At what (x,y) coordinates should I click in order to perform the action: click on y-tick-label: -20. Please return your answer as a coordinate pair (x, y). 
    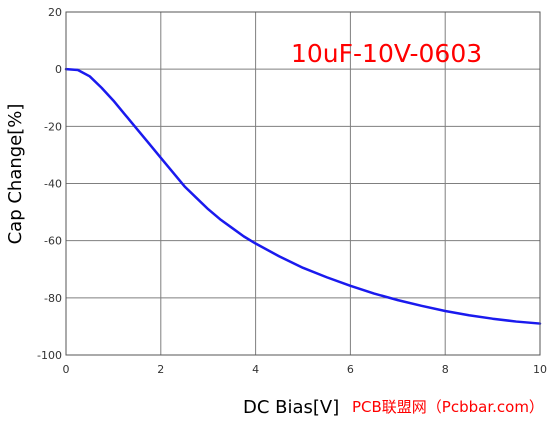
    Looking at the image, I should click on (53, 126).